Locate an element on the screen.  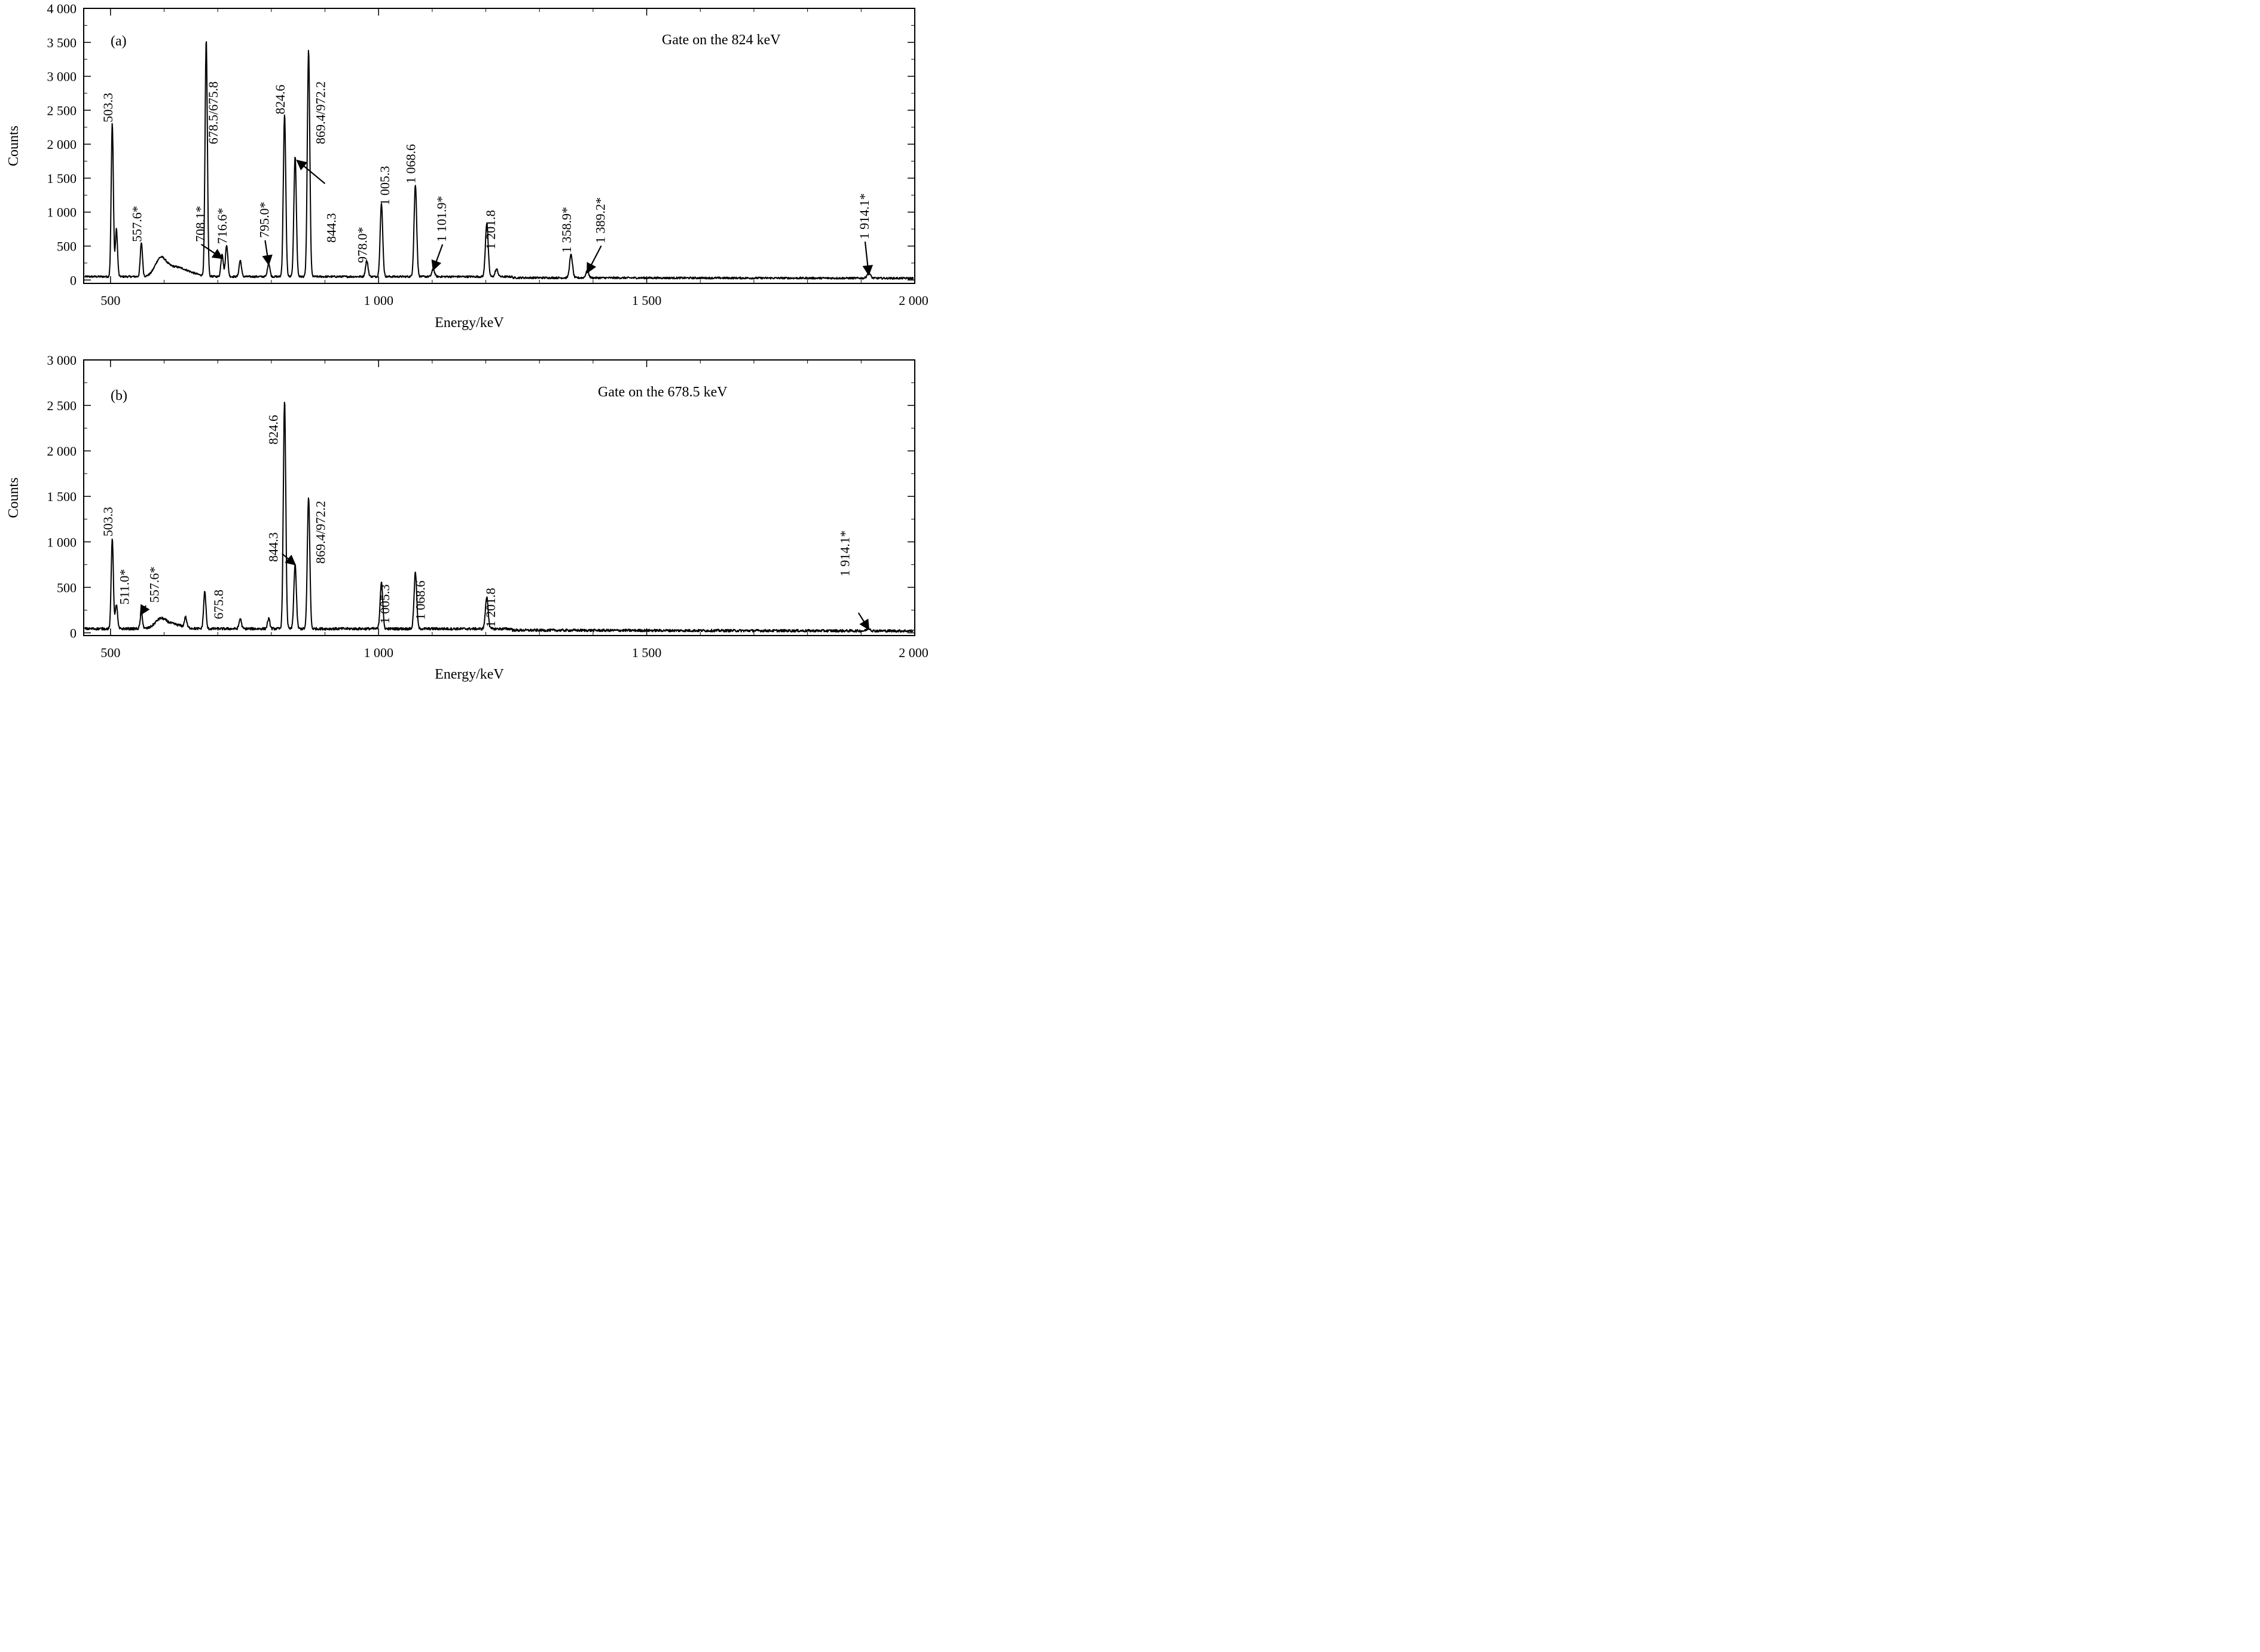
peak-label: 511.0* is located at coordinates (124, 587).